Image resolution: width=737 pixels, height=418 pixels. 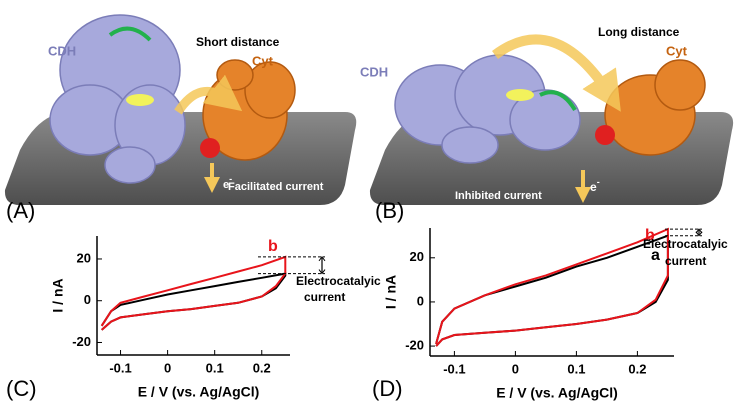 I want to click on distance-label: Long distance, so click(x=639, y=32).